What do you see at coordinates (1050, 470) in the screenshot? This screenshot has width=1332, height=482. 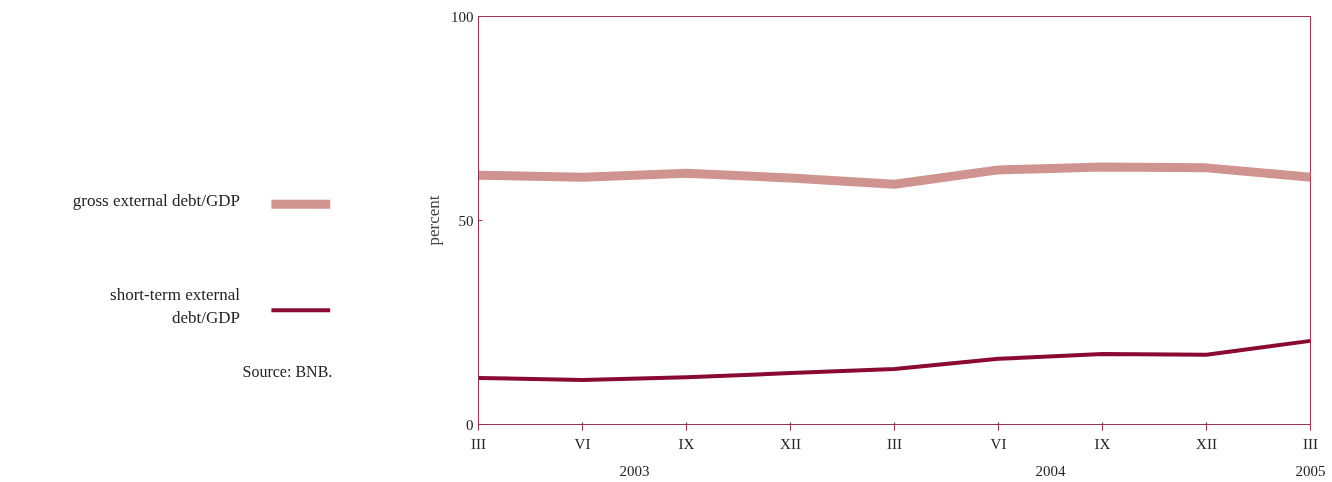 I see `text: 2004` at bounding box center [1050, 470].